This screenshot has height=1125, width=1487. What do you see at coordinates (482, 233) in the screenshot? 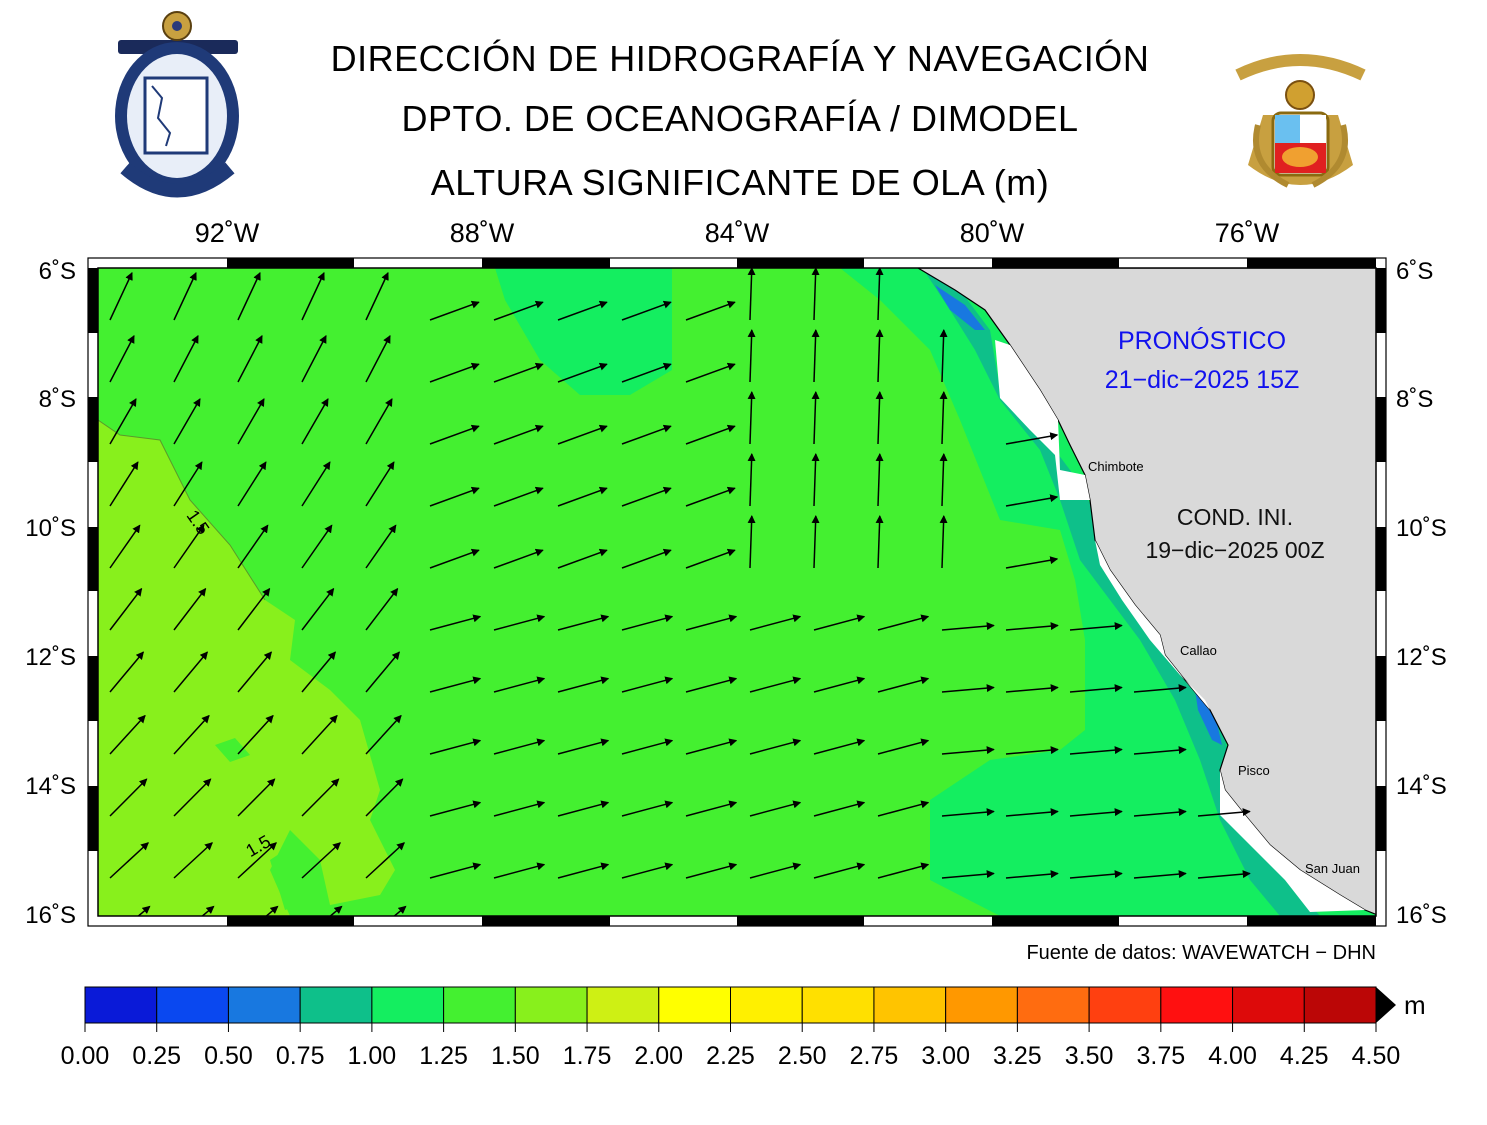
I see `lon-label-88w: 88˚W` at bounding box center [482, 233].